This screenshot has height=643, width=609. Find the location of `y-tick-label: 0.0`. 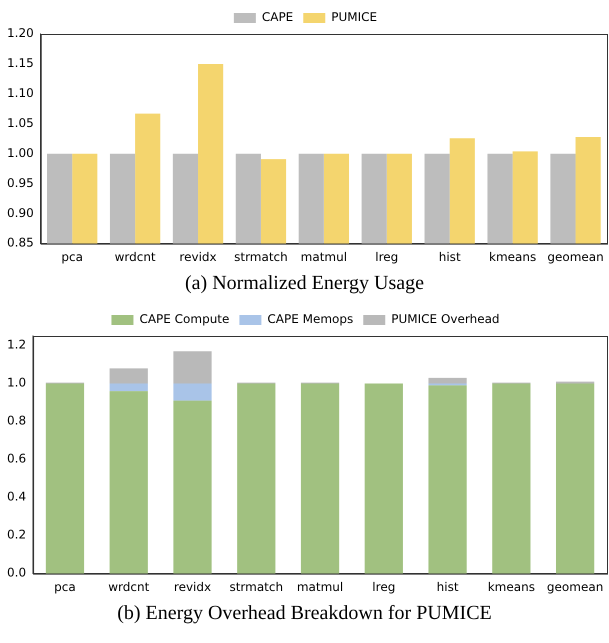

y-tick-label: 0.0 is located at coordinates (16, 573).